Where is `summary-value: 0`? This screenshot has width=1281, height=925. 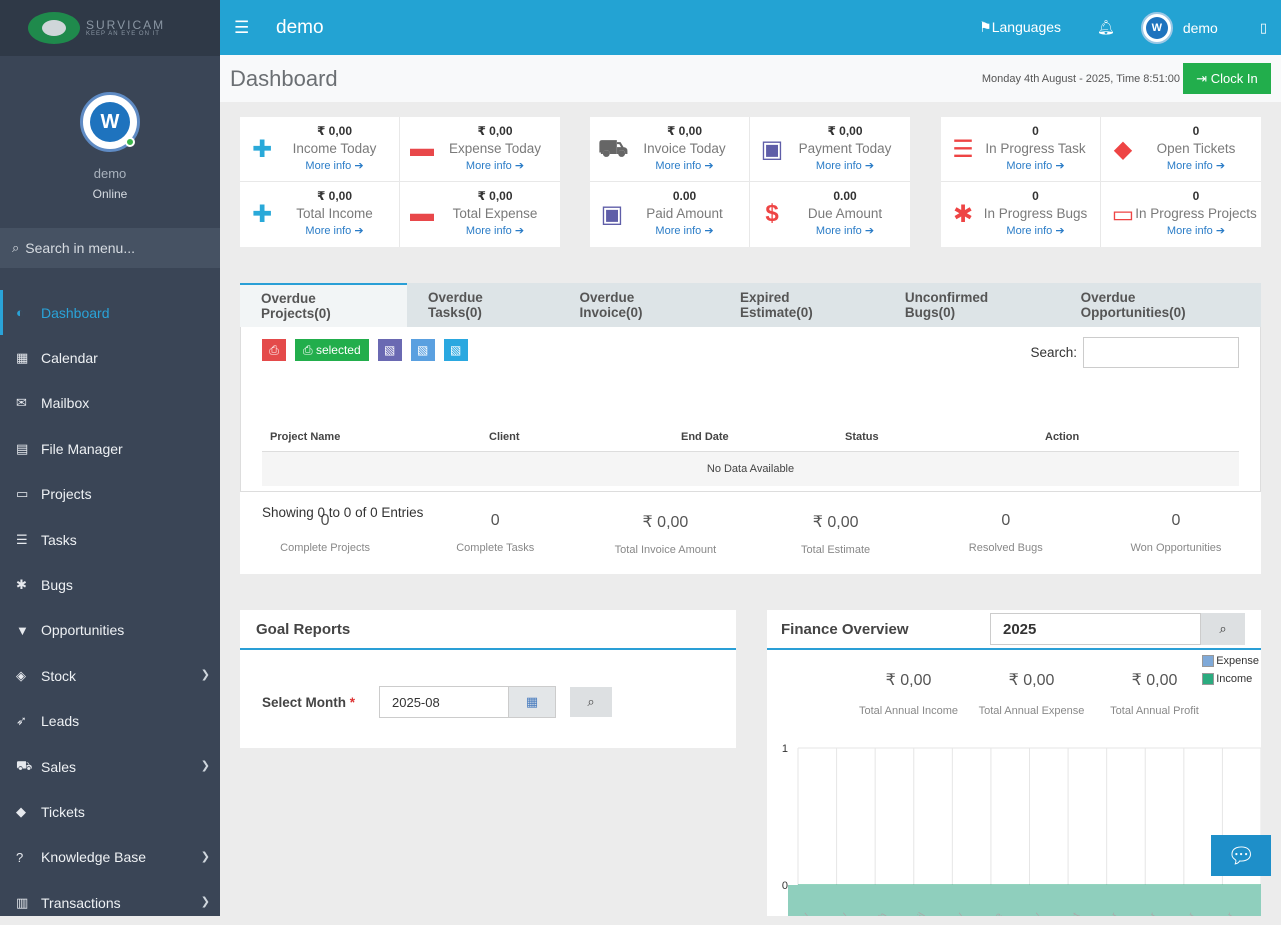 summary-value: 0 is located at coordinates (1006, 520).